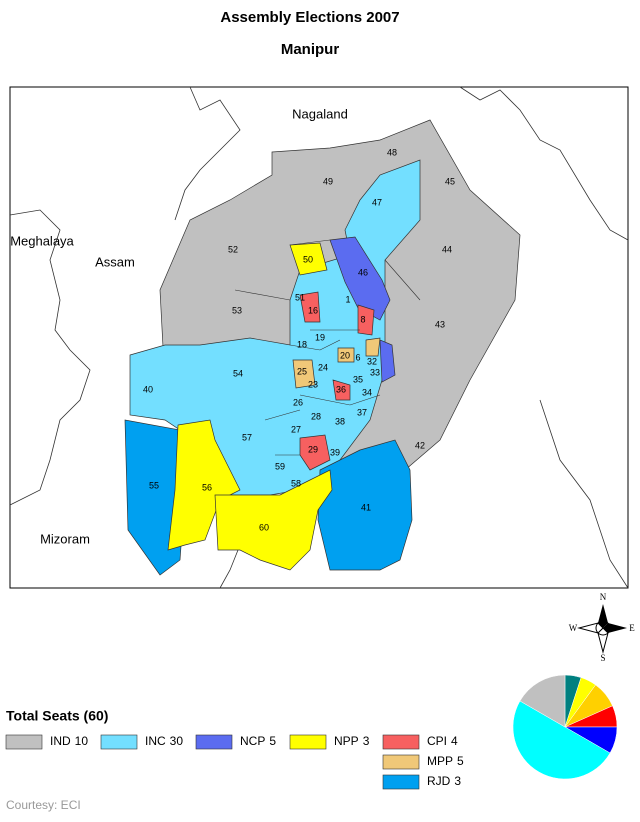 The image size is (640, 822). I want to click on constituency-label: 16, so click(313, 310).